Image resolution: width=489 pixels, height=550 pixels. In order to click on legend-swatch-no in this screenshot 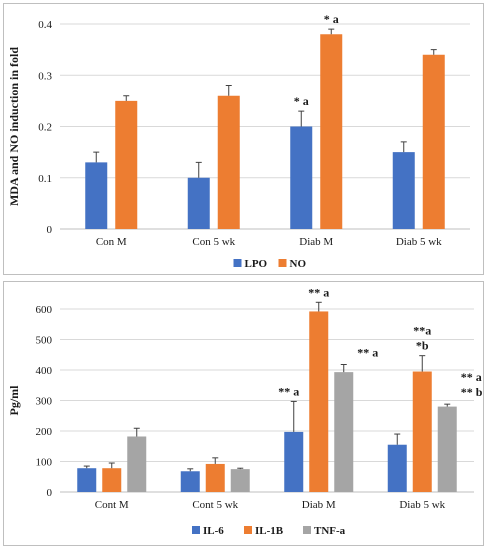, I will do `click(282, 263)`.